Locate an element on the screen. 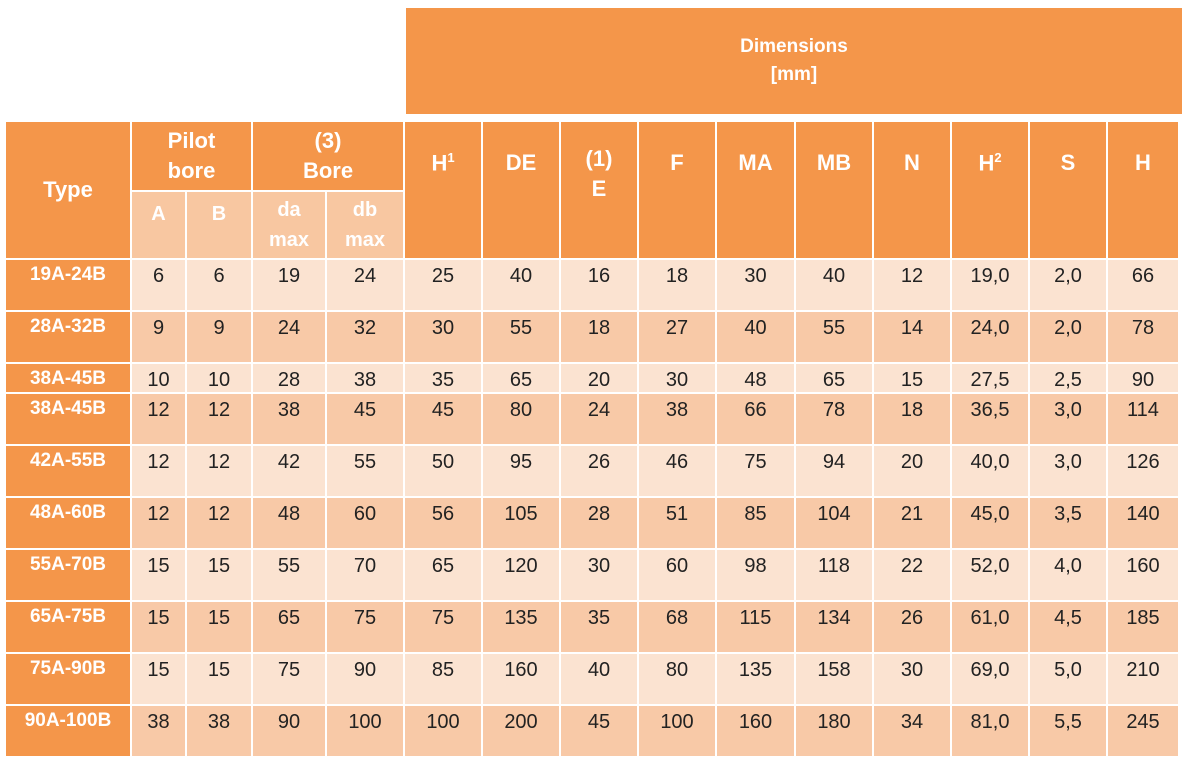 This screenshot has width=1193, height=759. cell-mb: 118 is located at coordinates (834, 575).